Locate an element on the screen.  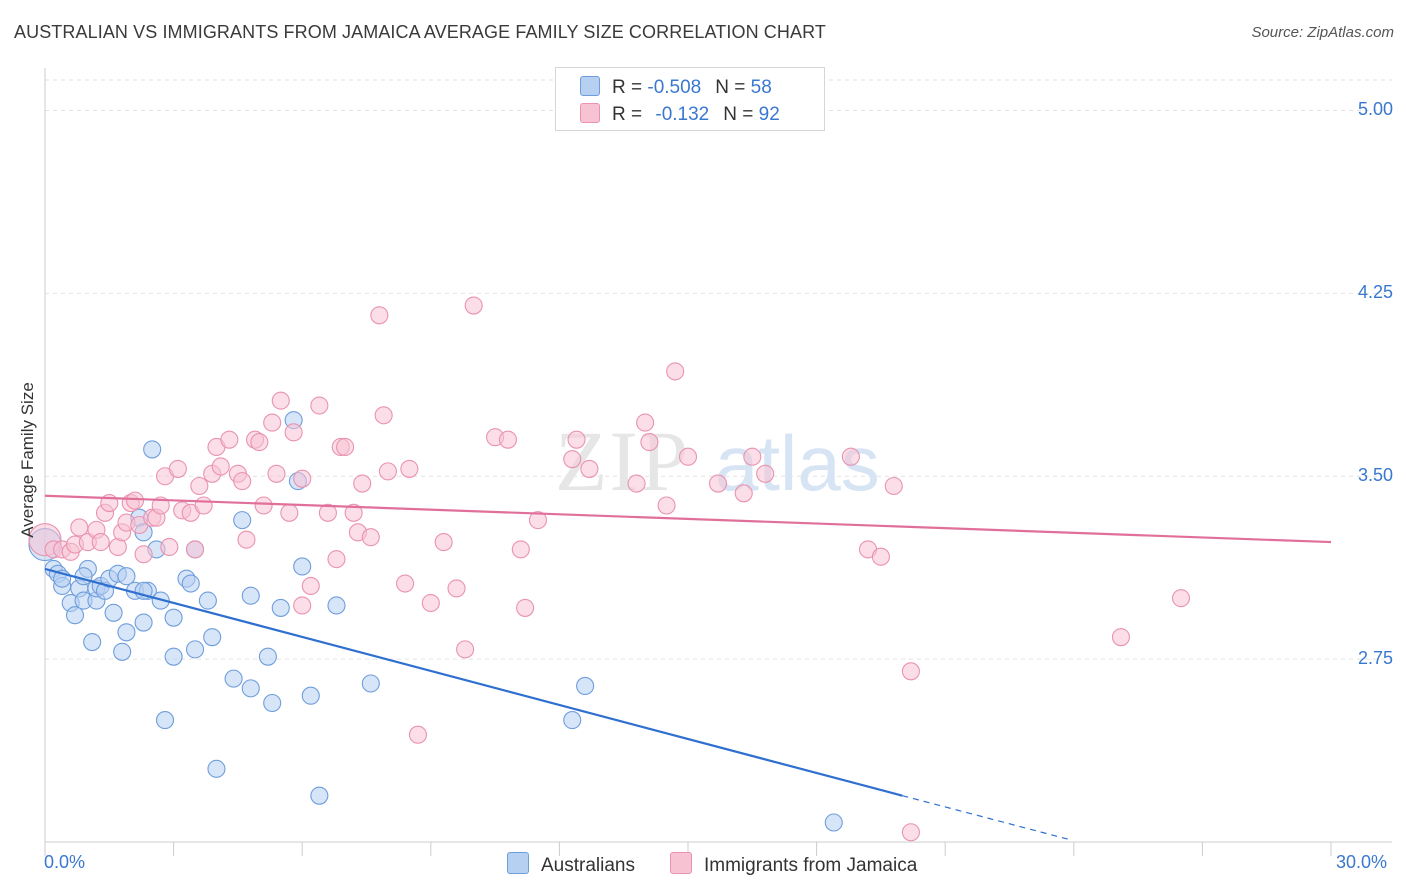
legend-row-jamaica: R = -0.132 N = 92 is located at coordinates (680, 114).